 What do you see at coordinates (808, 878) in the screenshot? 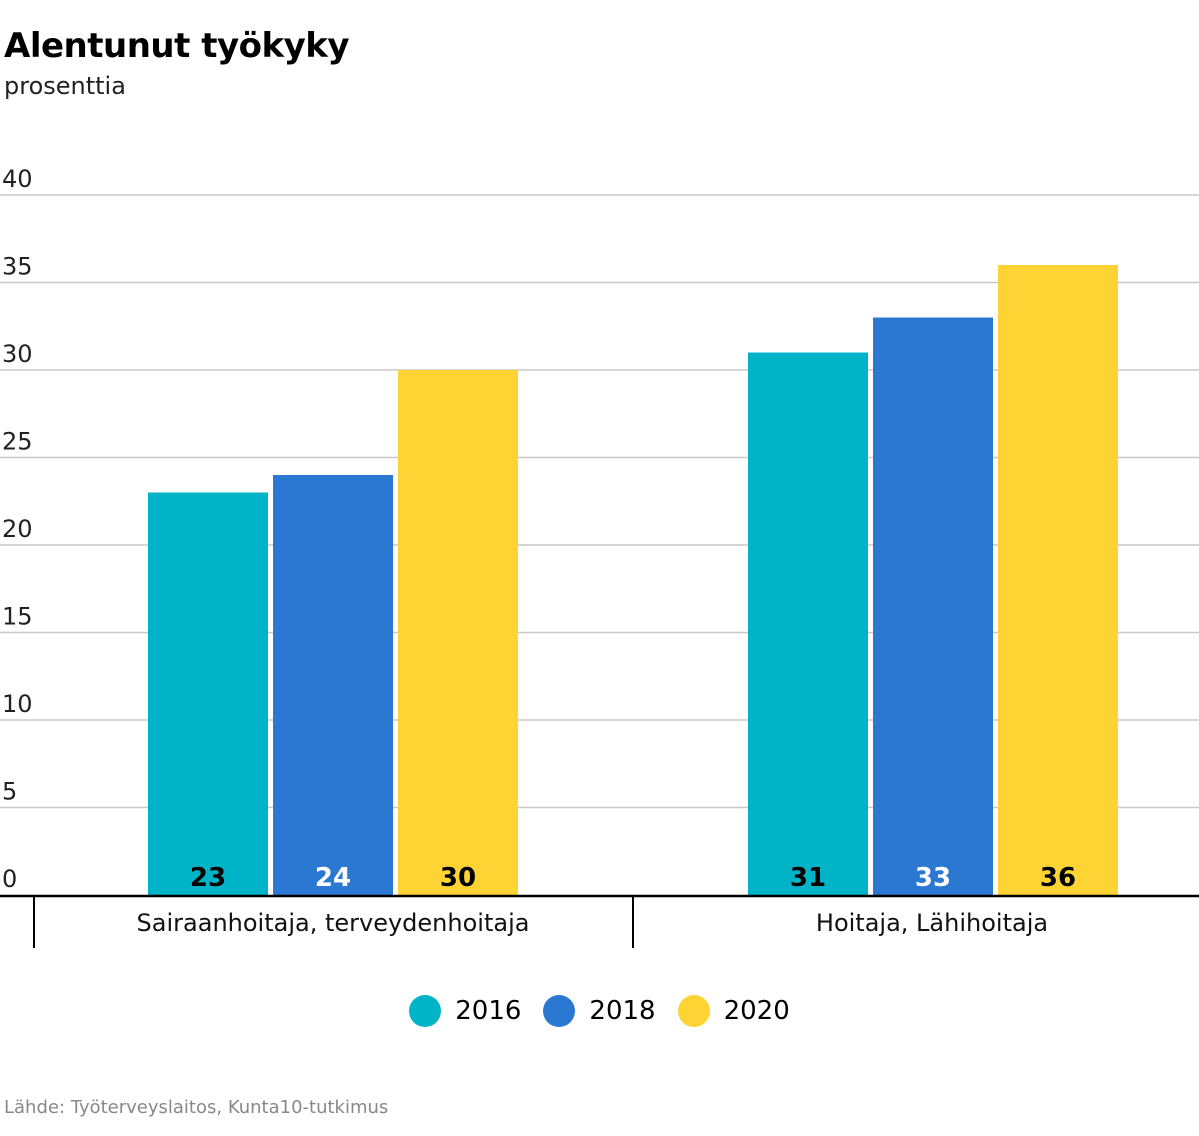
I see `data-label: 31` at bounding box center [808, 878].